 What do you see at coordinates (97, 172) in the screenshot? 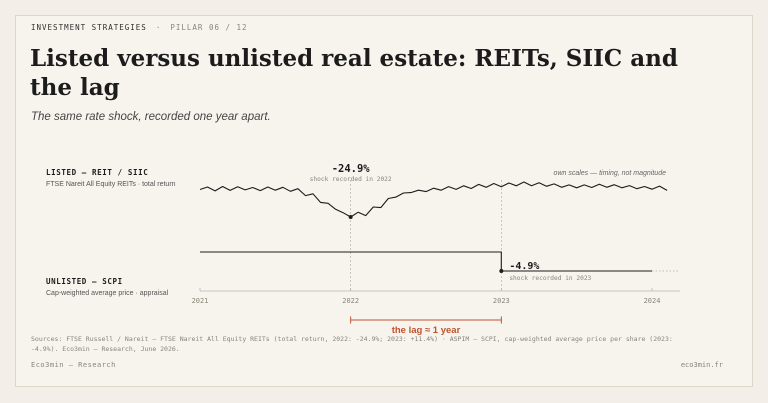
I see `series-listed-name: LISTED — REIT / SIIC` at bounding box center [97, 172].